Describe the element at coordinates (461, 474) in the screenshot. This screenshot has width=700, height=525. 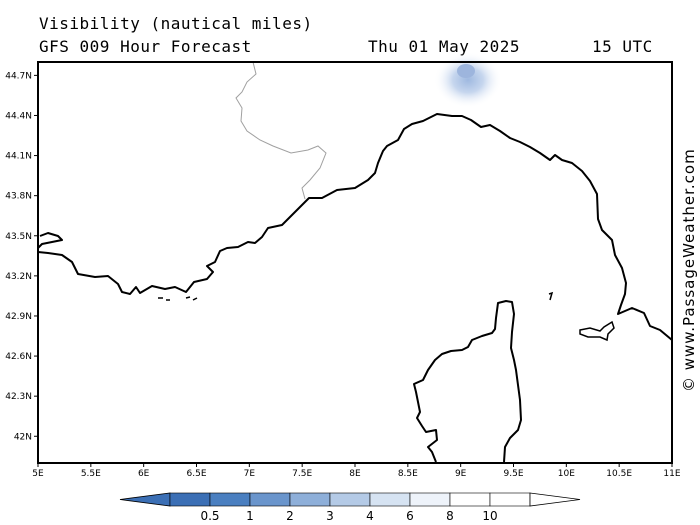
I see `lon-tick-label: 9E` at that location.